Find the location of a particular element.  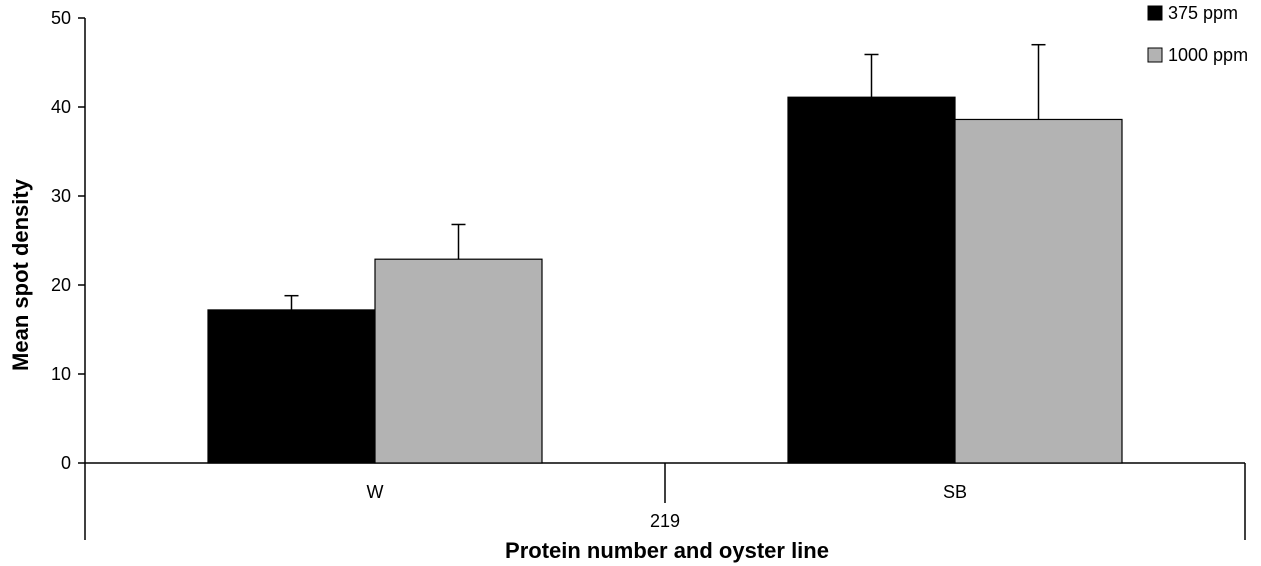

y-ticks: 0 10 20 30 40 50 is located at coordinates (68, 240).